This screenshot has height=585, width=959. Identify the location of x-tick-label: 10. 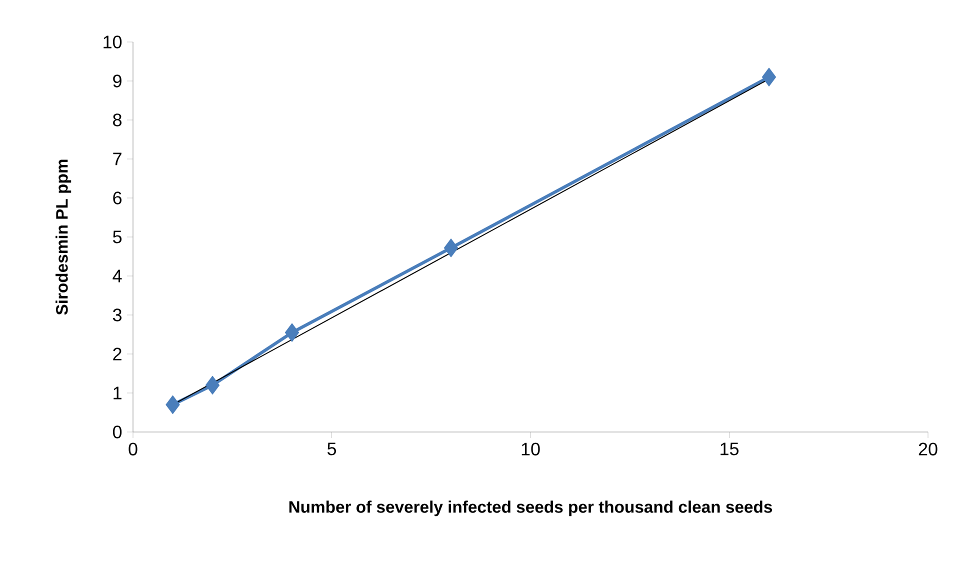
(531, 449).